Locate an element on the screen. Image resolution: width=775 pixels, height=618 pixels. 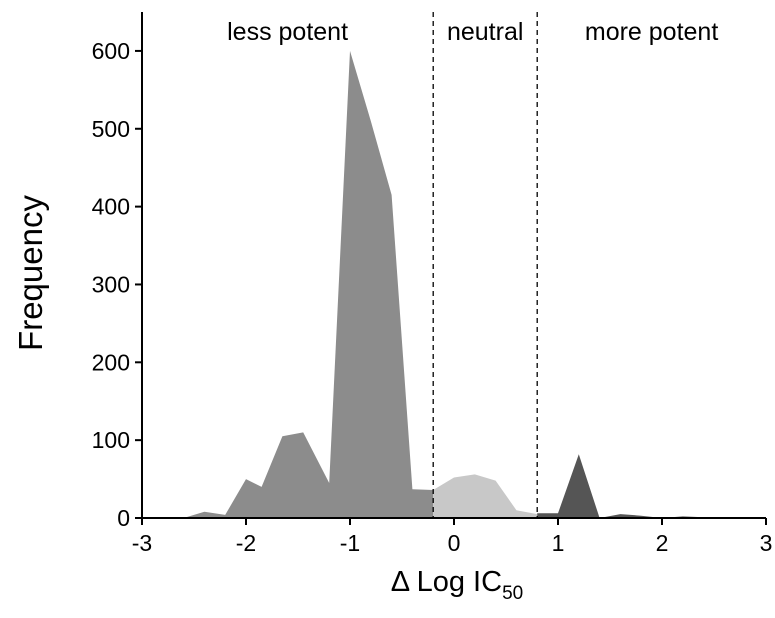
region-label: neutral is located at coordinates (485, 32).